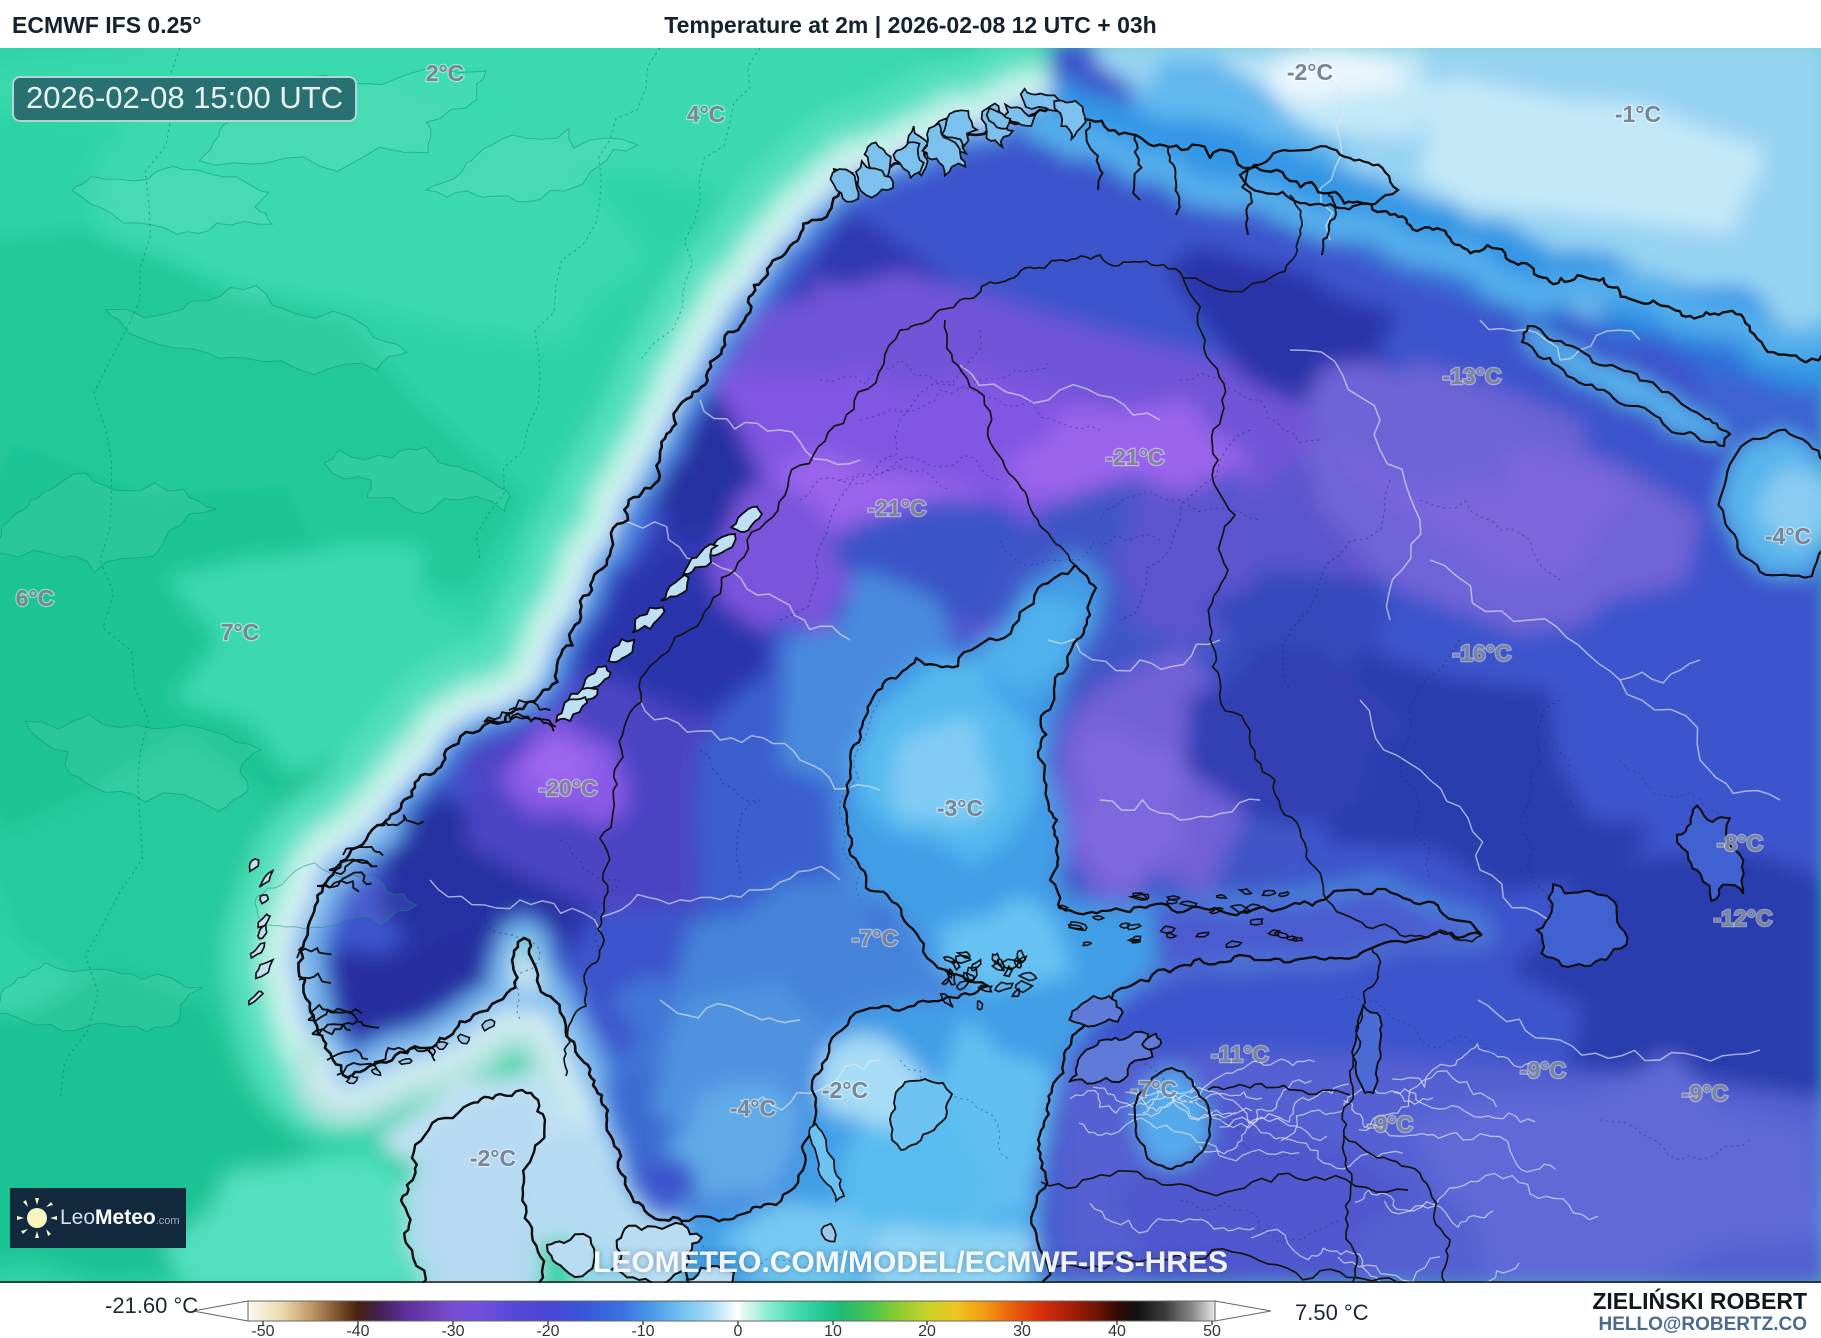  Describe the element at coordinates (547, 1330) in the screenshot. I see `svg-text: -20` at that location.